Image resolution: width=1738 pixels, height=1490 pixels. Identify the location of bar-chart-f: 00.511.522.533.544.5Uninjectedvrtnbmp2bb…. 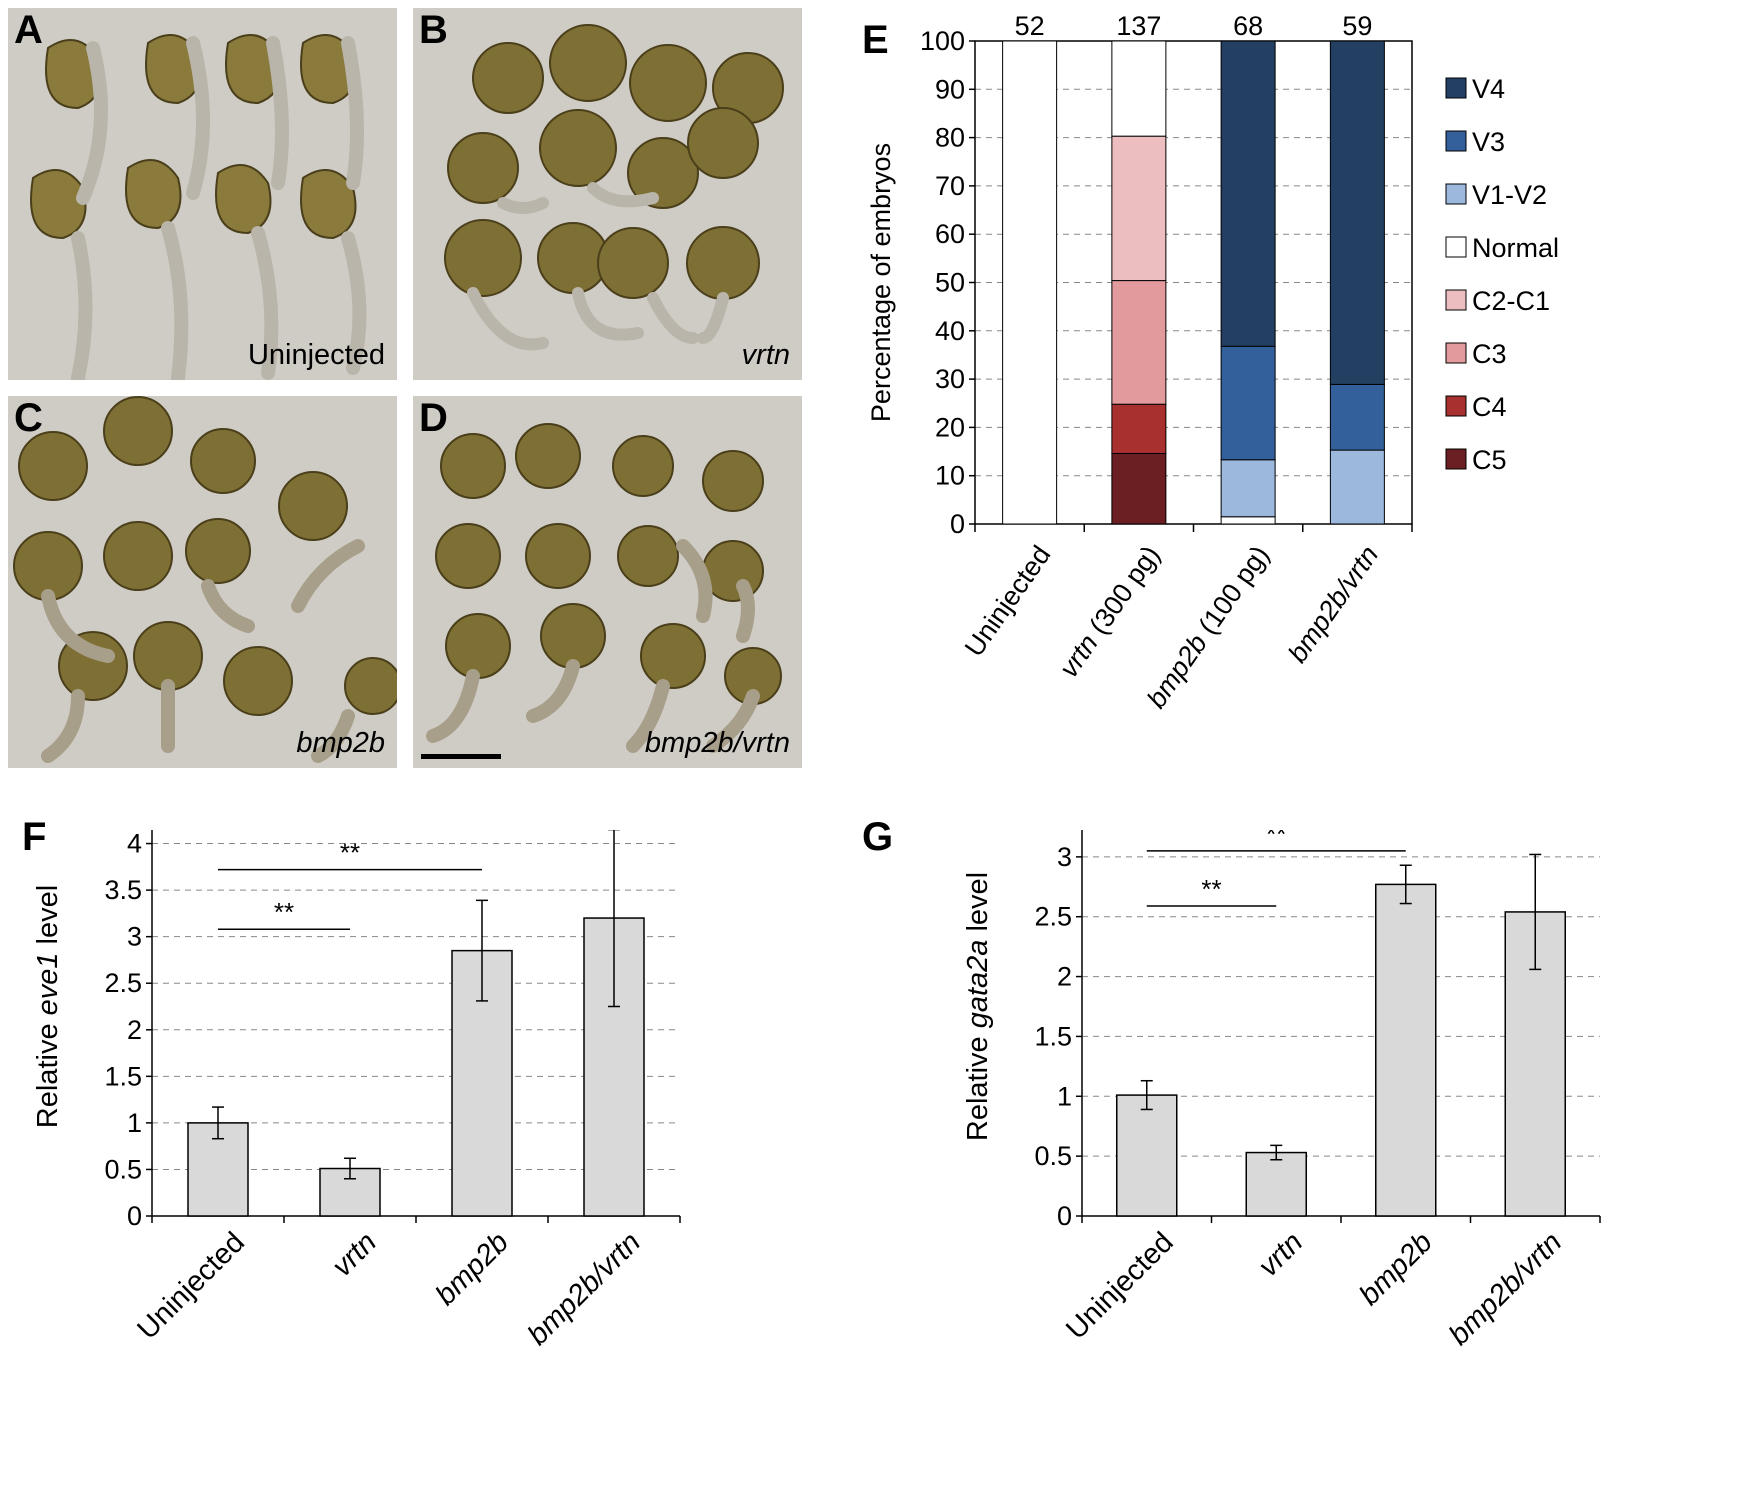
(356, 1091).